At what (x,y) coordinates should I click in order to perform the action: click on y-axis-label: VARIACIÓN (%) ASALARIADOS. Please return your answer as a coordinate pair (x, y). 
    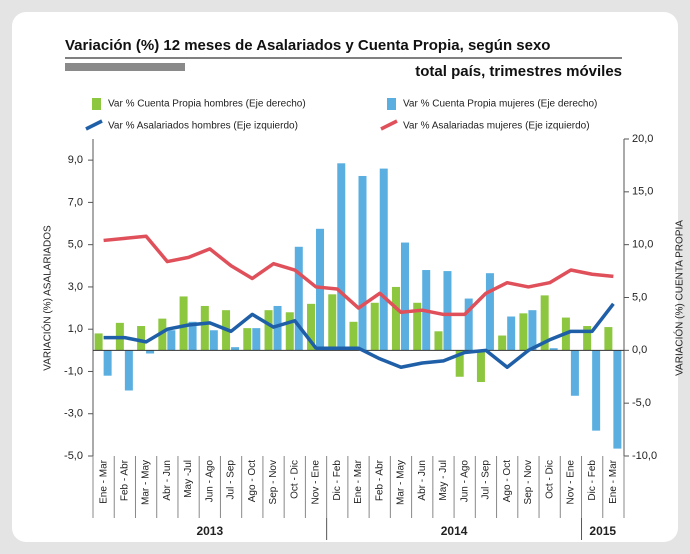
    Looking at the image, I should click on (47, 298).